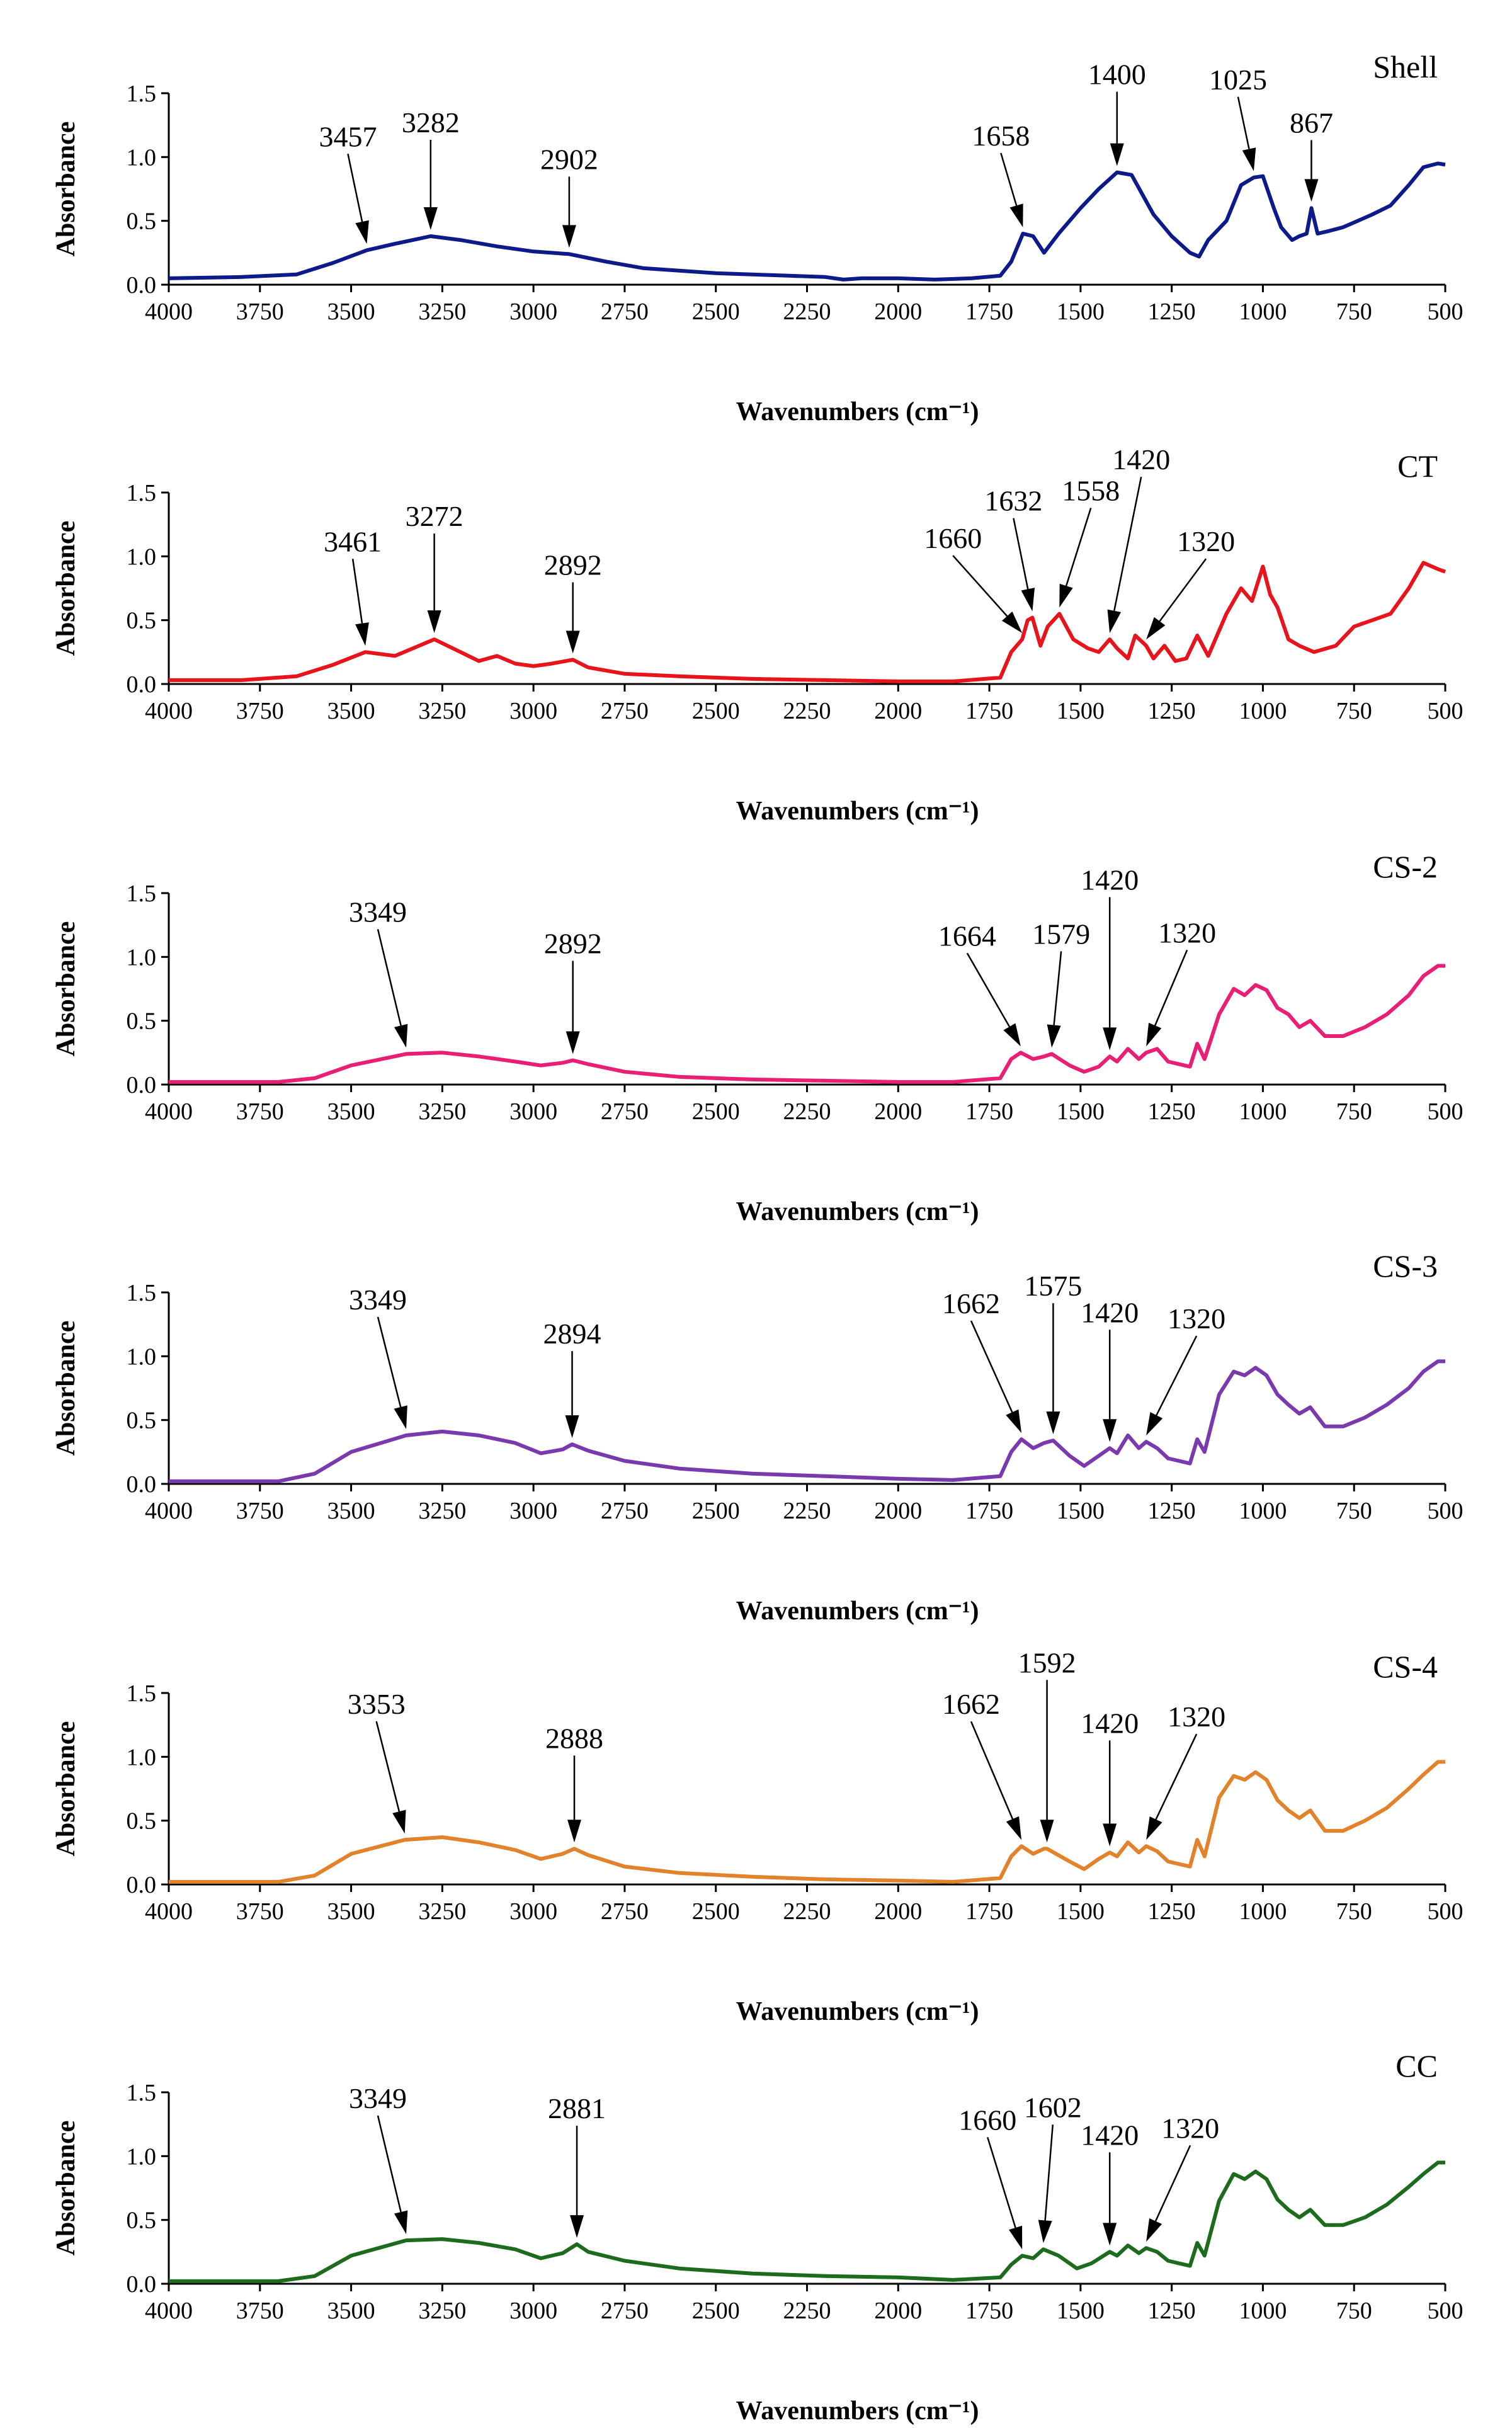  Describe the element at coordinates (573, 943) in the screenshot. I see `peak-label: 2892` at that location.